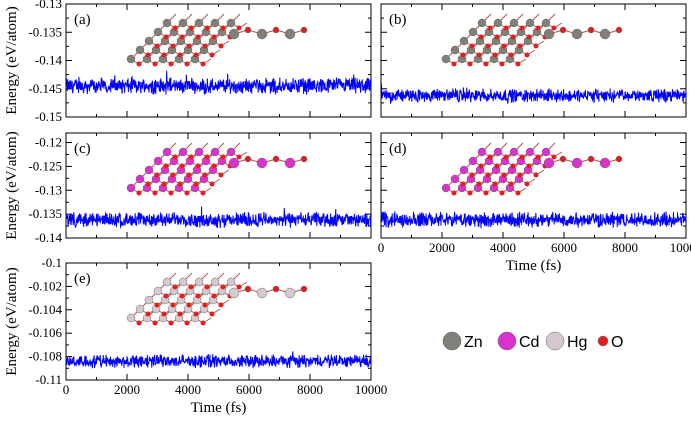 The height and width of the screenshot is (421, 691). I want to click on y-tick-label: -0.1, so click(51, 262).